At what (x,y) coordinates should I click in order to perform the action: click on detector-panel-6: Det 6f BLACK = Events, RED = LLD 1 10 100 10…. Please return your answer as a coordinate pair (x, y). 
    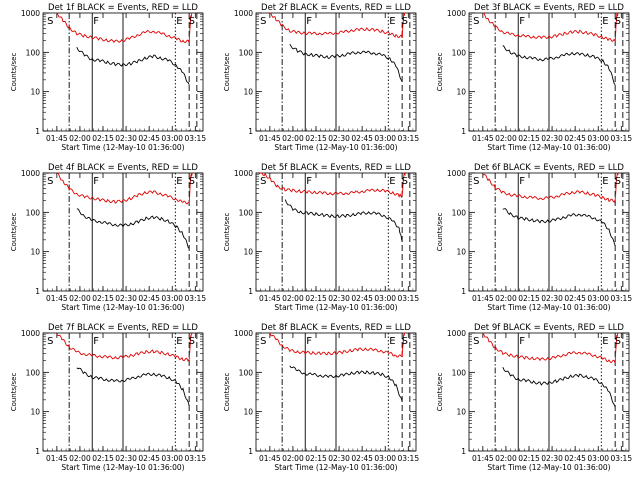
    Looking at the image, I should click on (534, 237).